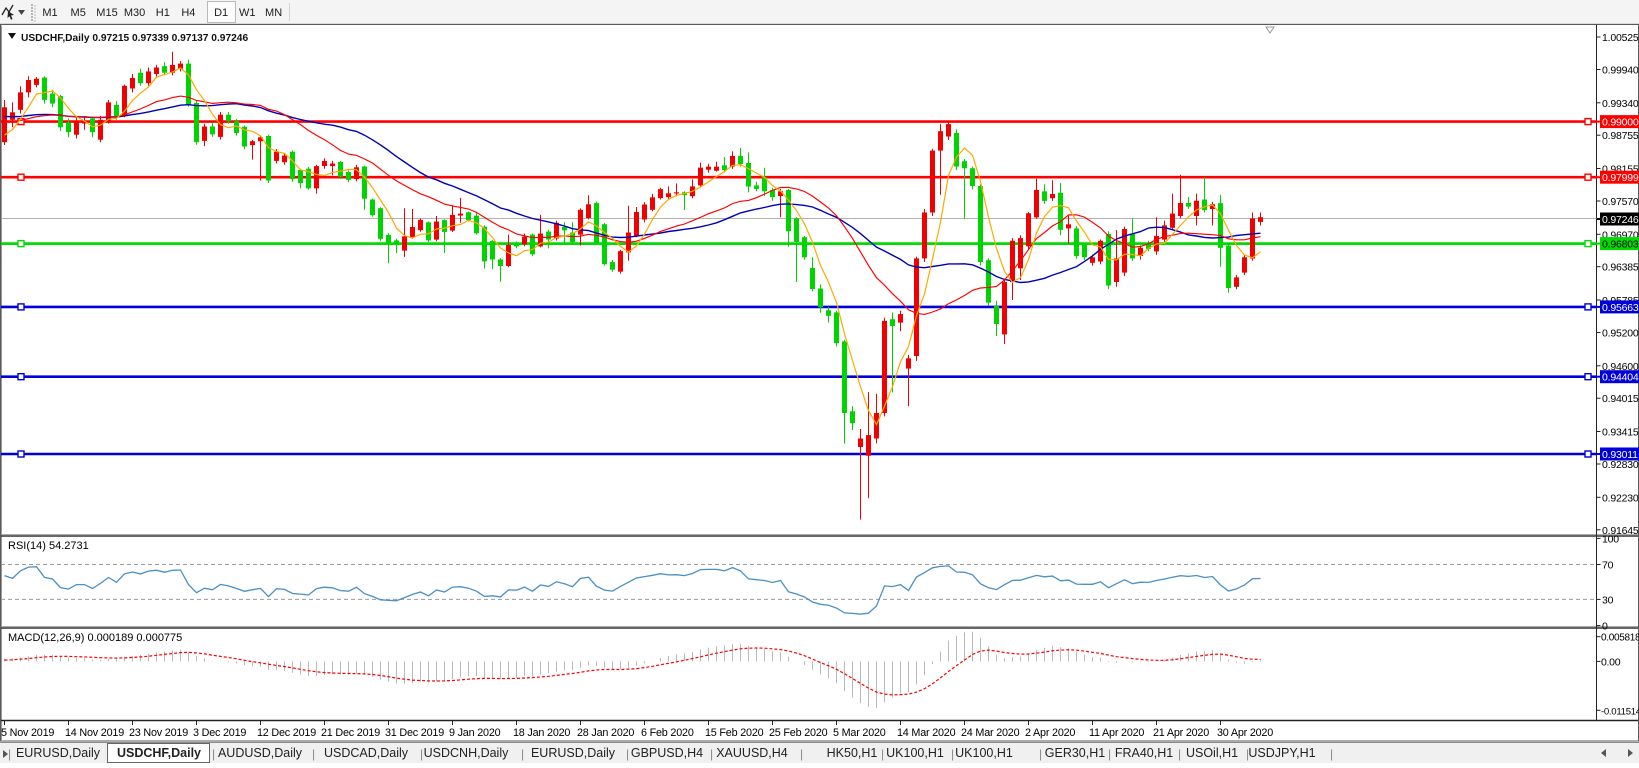 Image resolution: width=1639 pixels, height=768 pixels. I want to click on svg-text: 1.00525, so click(1620, 38).